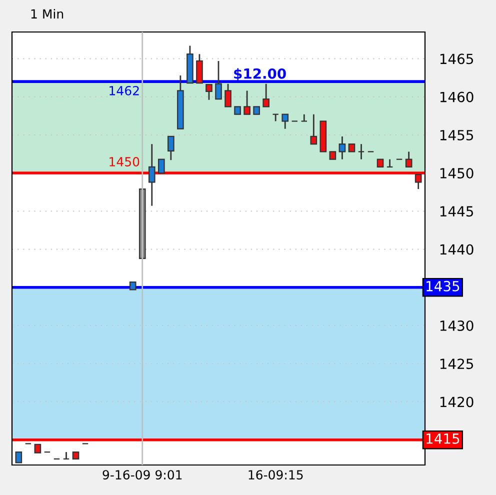 This screenshot has width=496, height=495. What do you see at coordinates (457, 249) in the screenshot?
I see `y-tick-label: 1440` at bounding box center [457, 249].